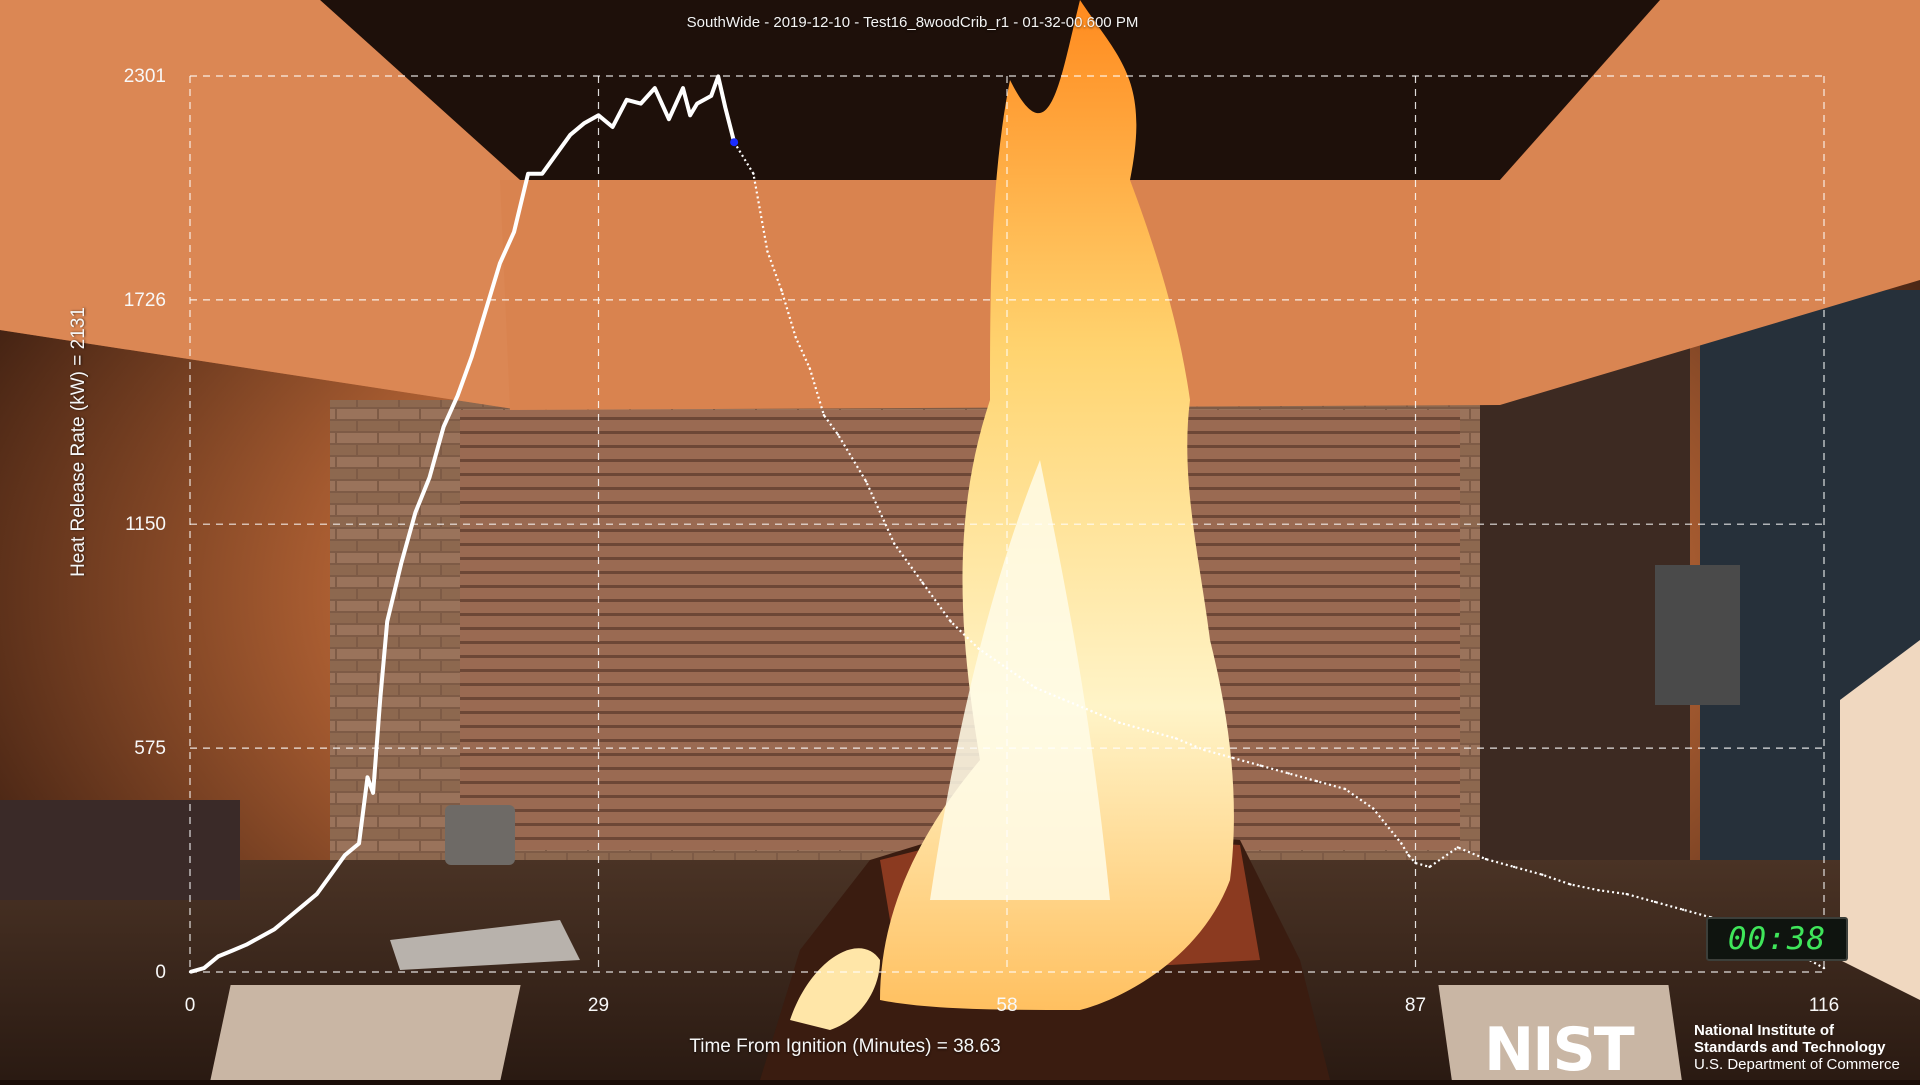 The height and width of the screenshot is (1085, 1920). I want to click on x-tick-label-4: 116, so click(1824, 1005).